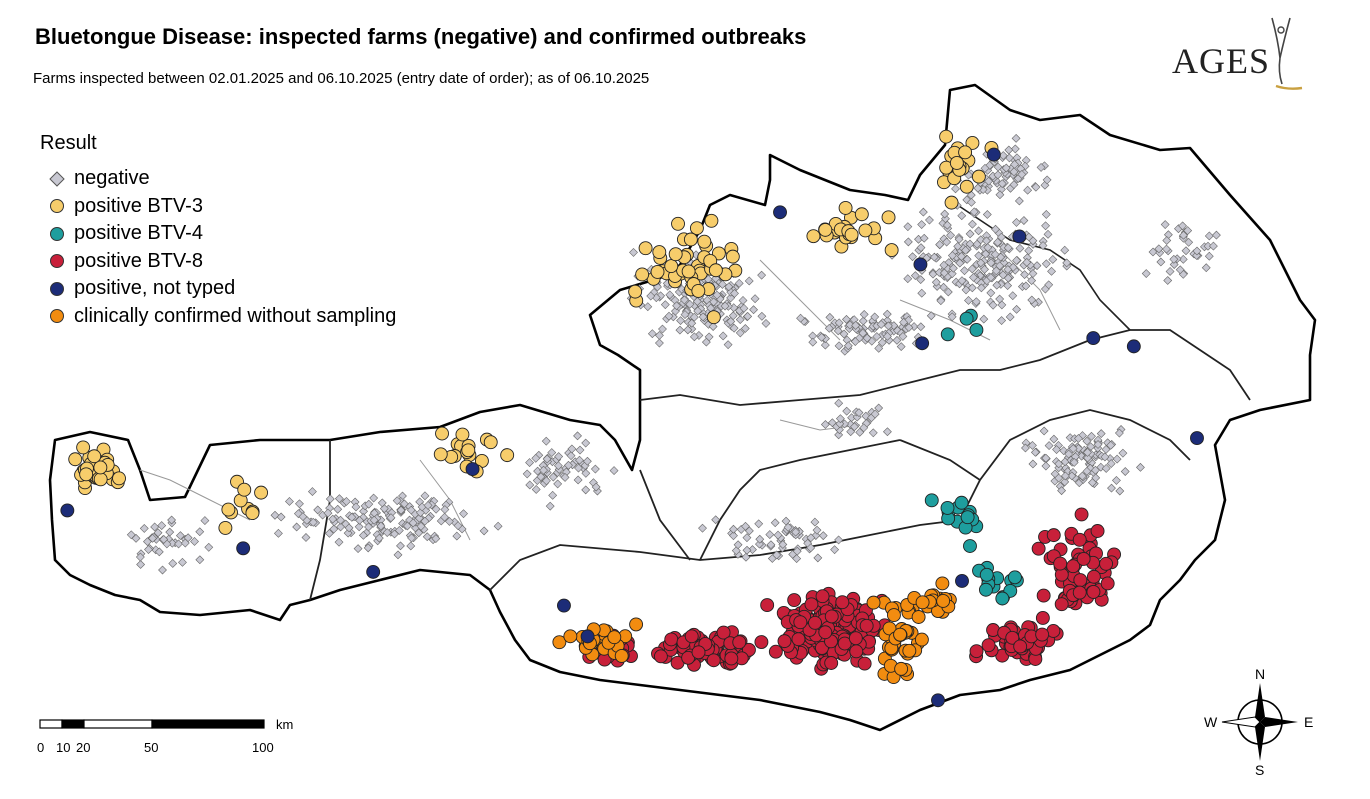 The image size is (1370, 799). Describe the element at coordinates (218, 317) in the screenshot. I see `legend-item-clinical: clinically confirmed without sampling` at that location.